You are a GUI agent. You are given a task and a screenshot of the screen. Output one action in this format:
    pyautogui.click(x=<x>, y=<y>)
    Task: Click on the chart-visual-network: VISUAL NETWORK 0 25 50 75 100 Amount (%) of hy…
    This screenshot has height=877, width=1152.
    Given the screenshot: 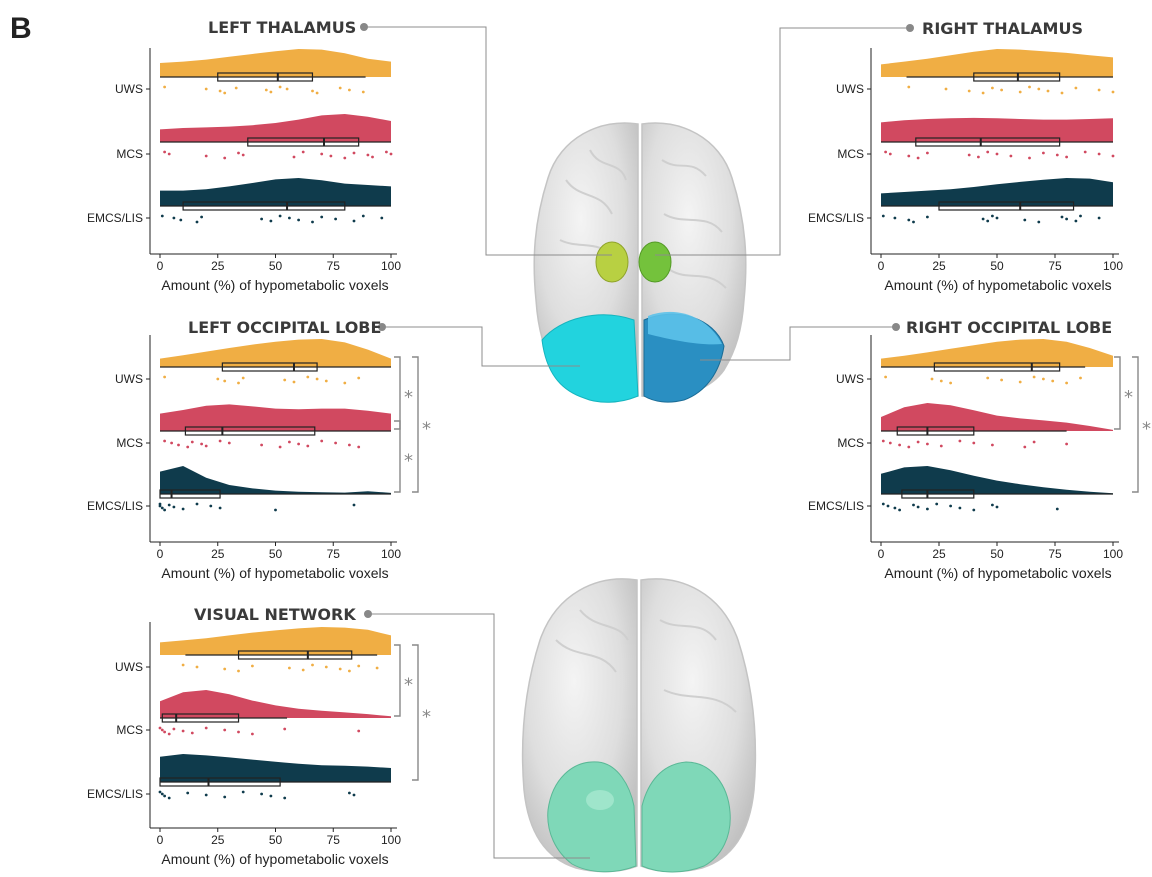 What is the action you would take?
    pyautogui.click(x=259, y=736)
    